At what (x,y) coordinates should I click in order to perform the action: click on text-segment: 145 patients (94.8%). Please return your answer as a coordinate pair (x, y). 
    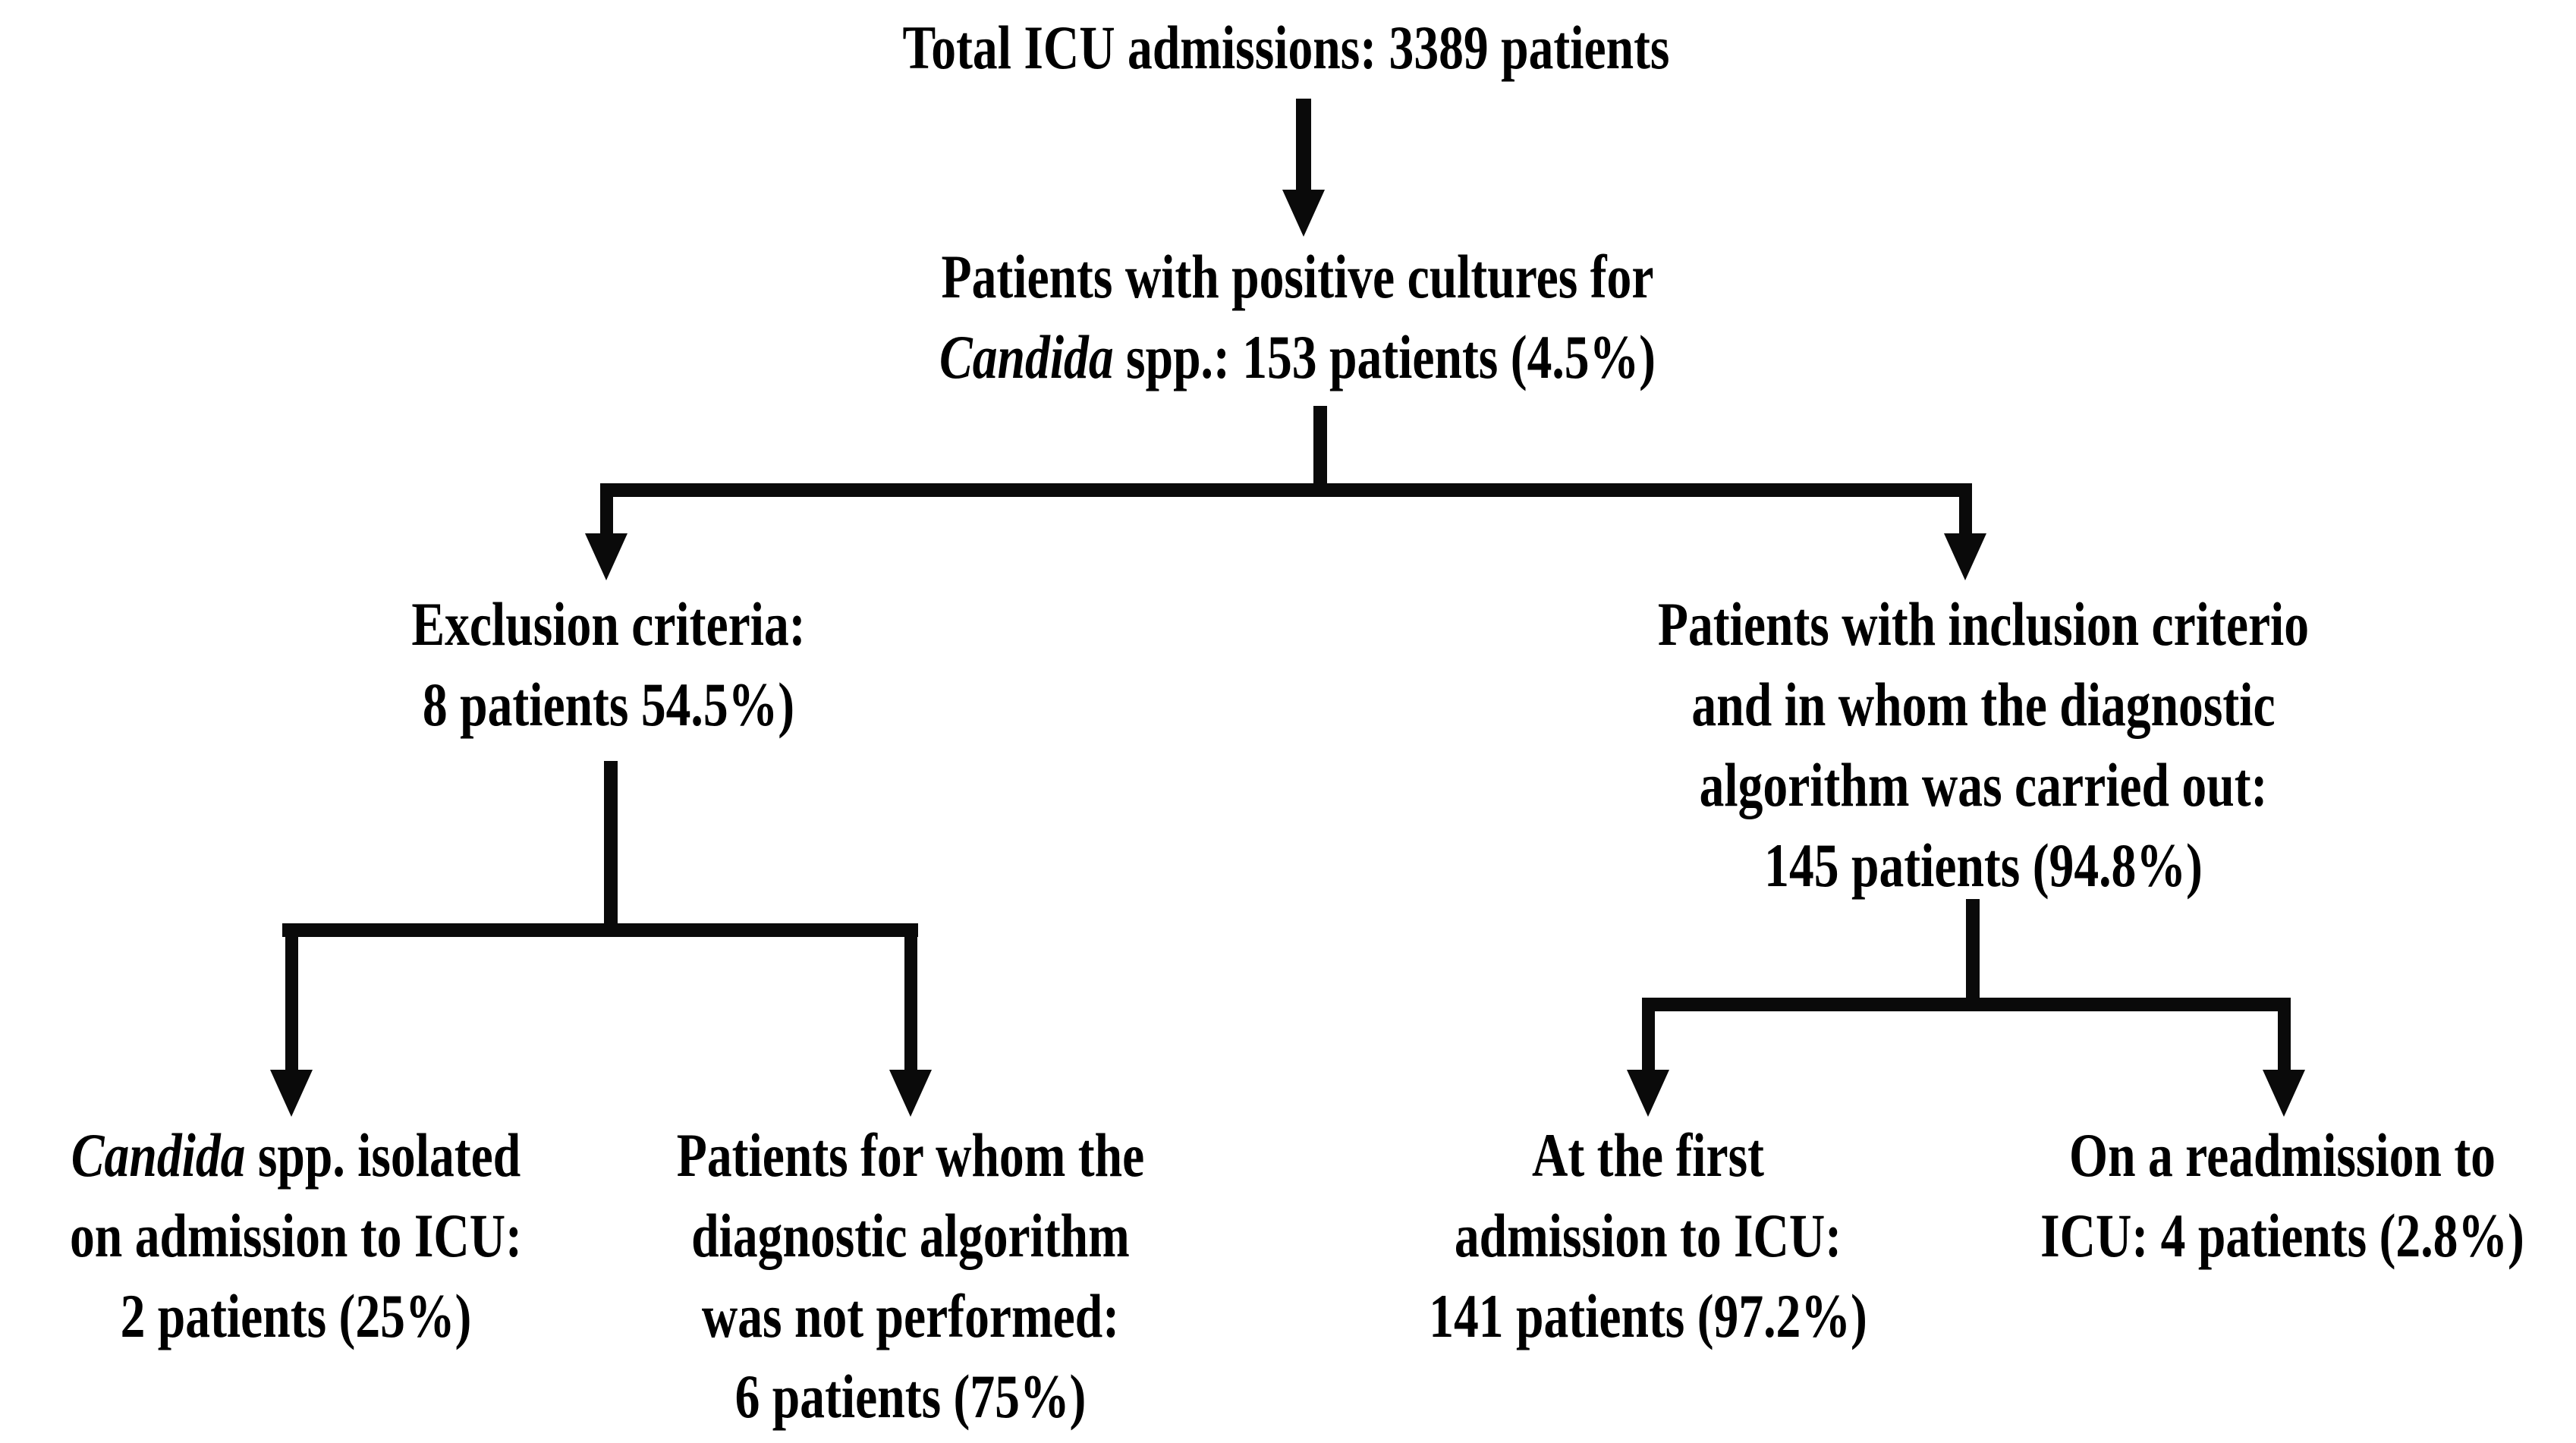
    Looking at the image, I should click on (1983, 865).